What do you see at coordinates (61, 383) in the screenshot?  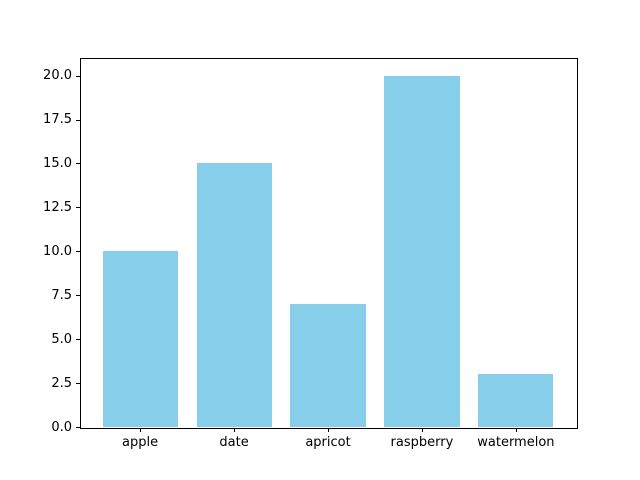 I see `y-tick-label: 2.5` at bounding box center [61, 383].